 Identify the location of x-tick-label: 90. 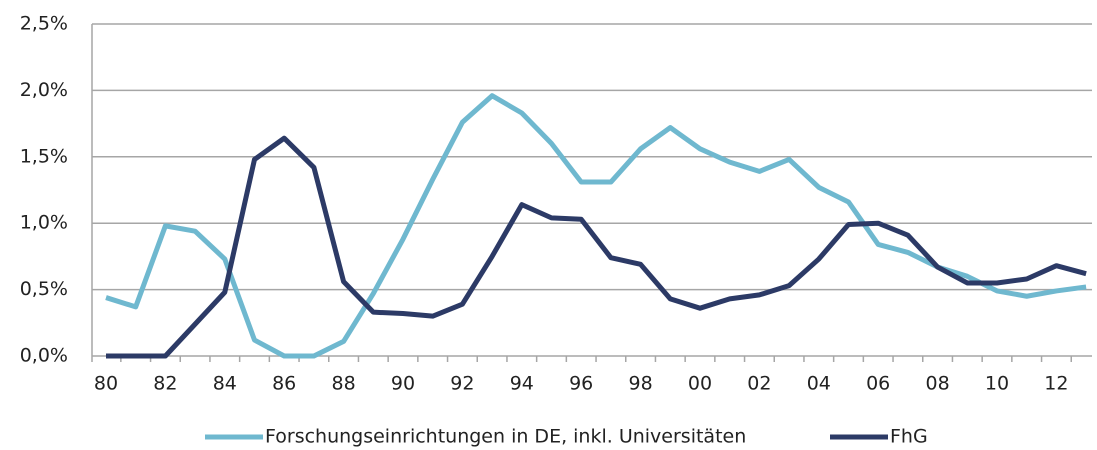
(403, 384).